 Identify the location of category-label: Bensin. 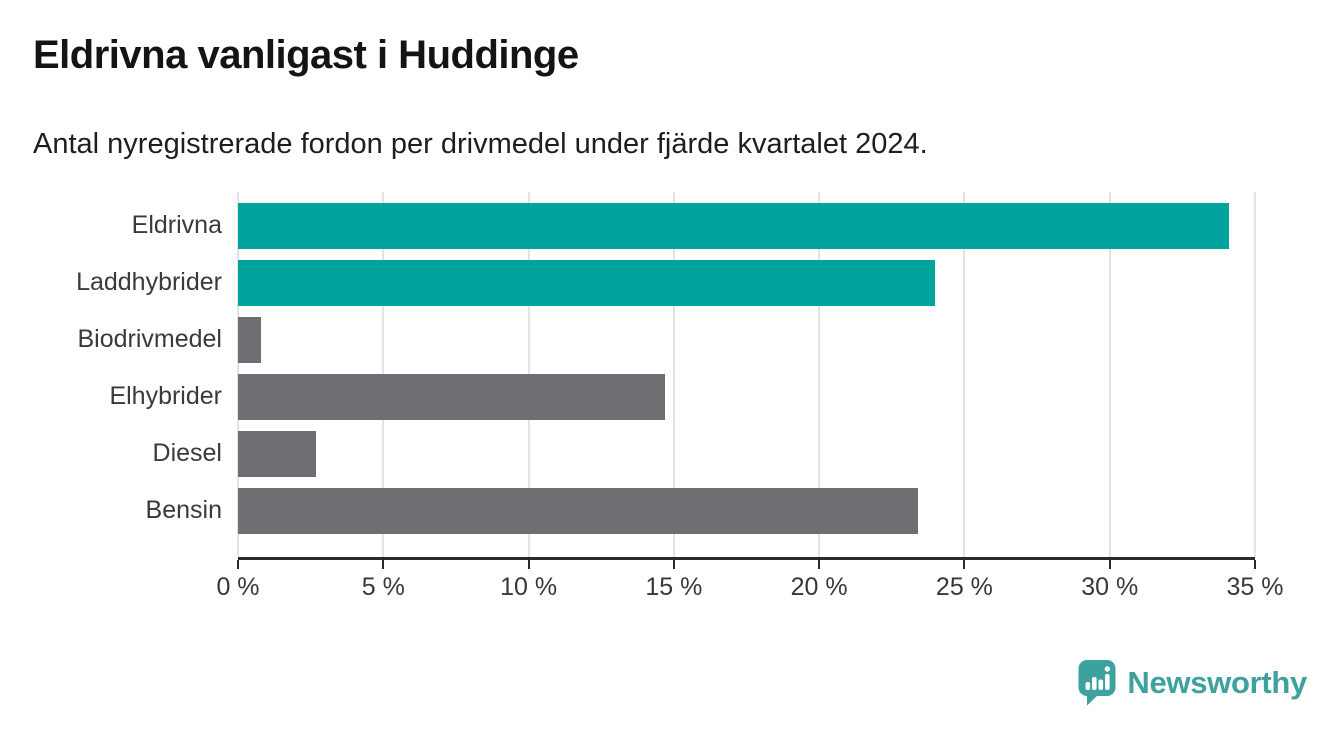
(183, 510).